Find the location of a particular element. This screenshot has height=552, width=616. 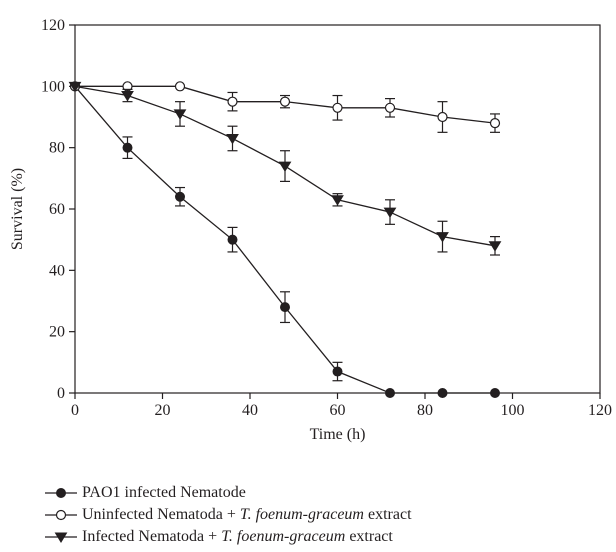

legend-label-infected-prefix: Infected Nematoda + is located at coordinates (152, 536).